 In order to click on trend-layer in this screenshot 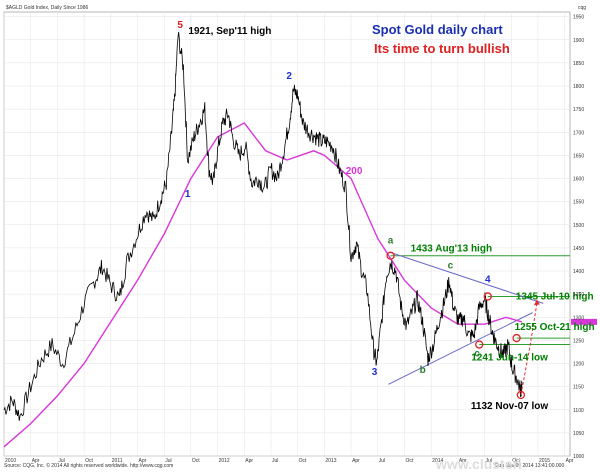, I will do `click(466, 318)`.